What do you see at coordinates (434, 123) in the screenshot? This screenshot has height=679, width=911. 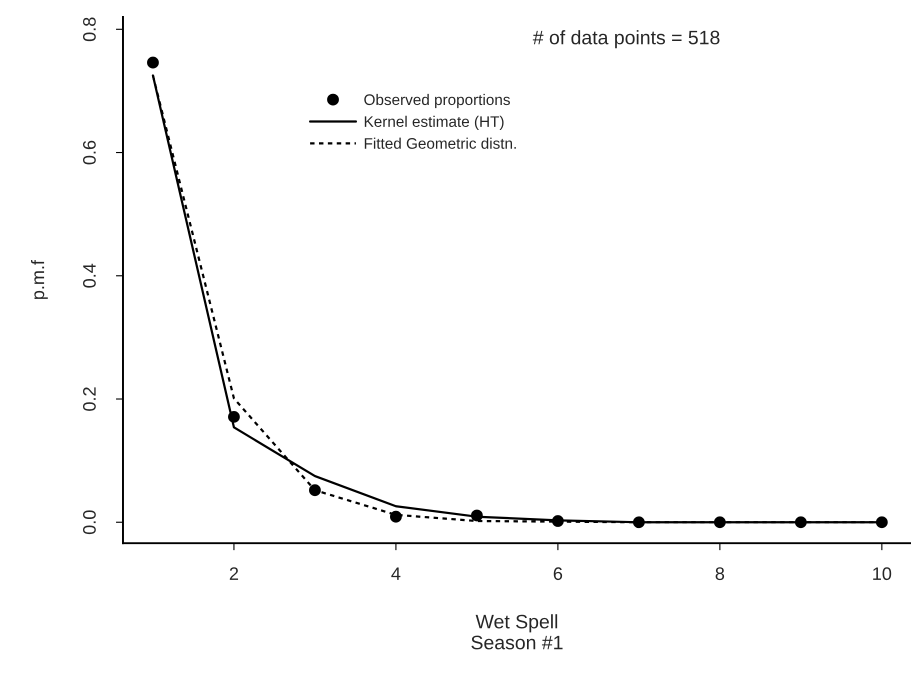 I see `legend-label: Kernel estimate (HT)` at bounding box center [434, 123].